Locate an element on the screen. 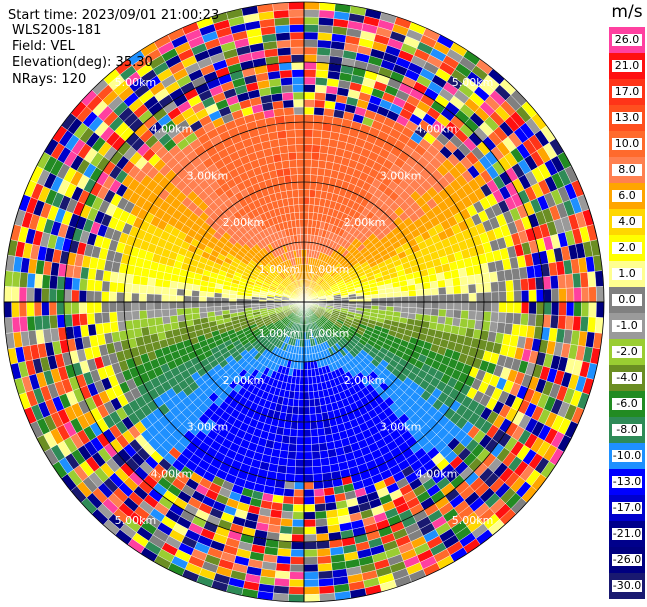 This screenshot has height=607, width=647. ring-label: 2.00km is located at coordinates (365, 222).